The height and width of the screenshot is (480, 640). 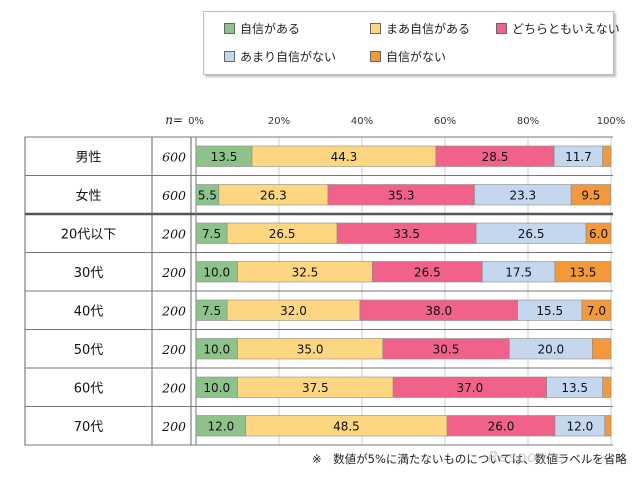 I want to click on data-label: 32.0, so click(x=293, y=311).